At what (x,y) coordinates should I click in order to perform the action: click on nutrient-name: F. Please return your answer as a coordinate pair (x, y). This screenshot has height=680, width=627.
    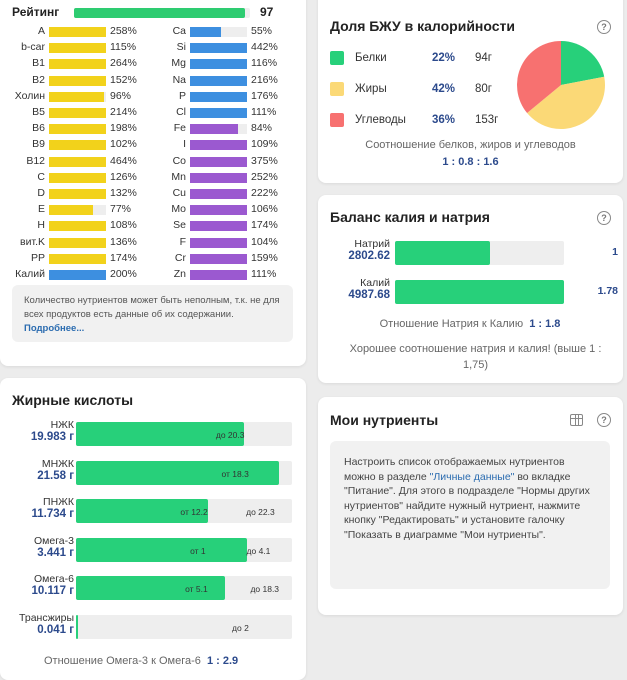
    Looking at the image, I should click on (182, 241).